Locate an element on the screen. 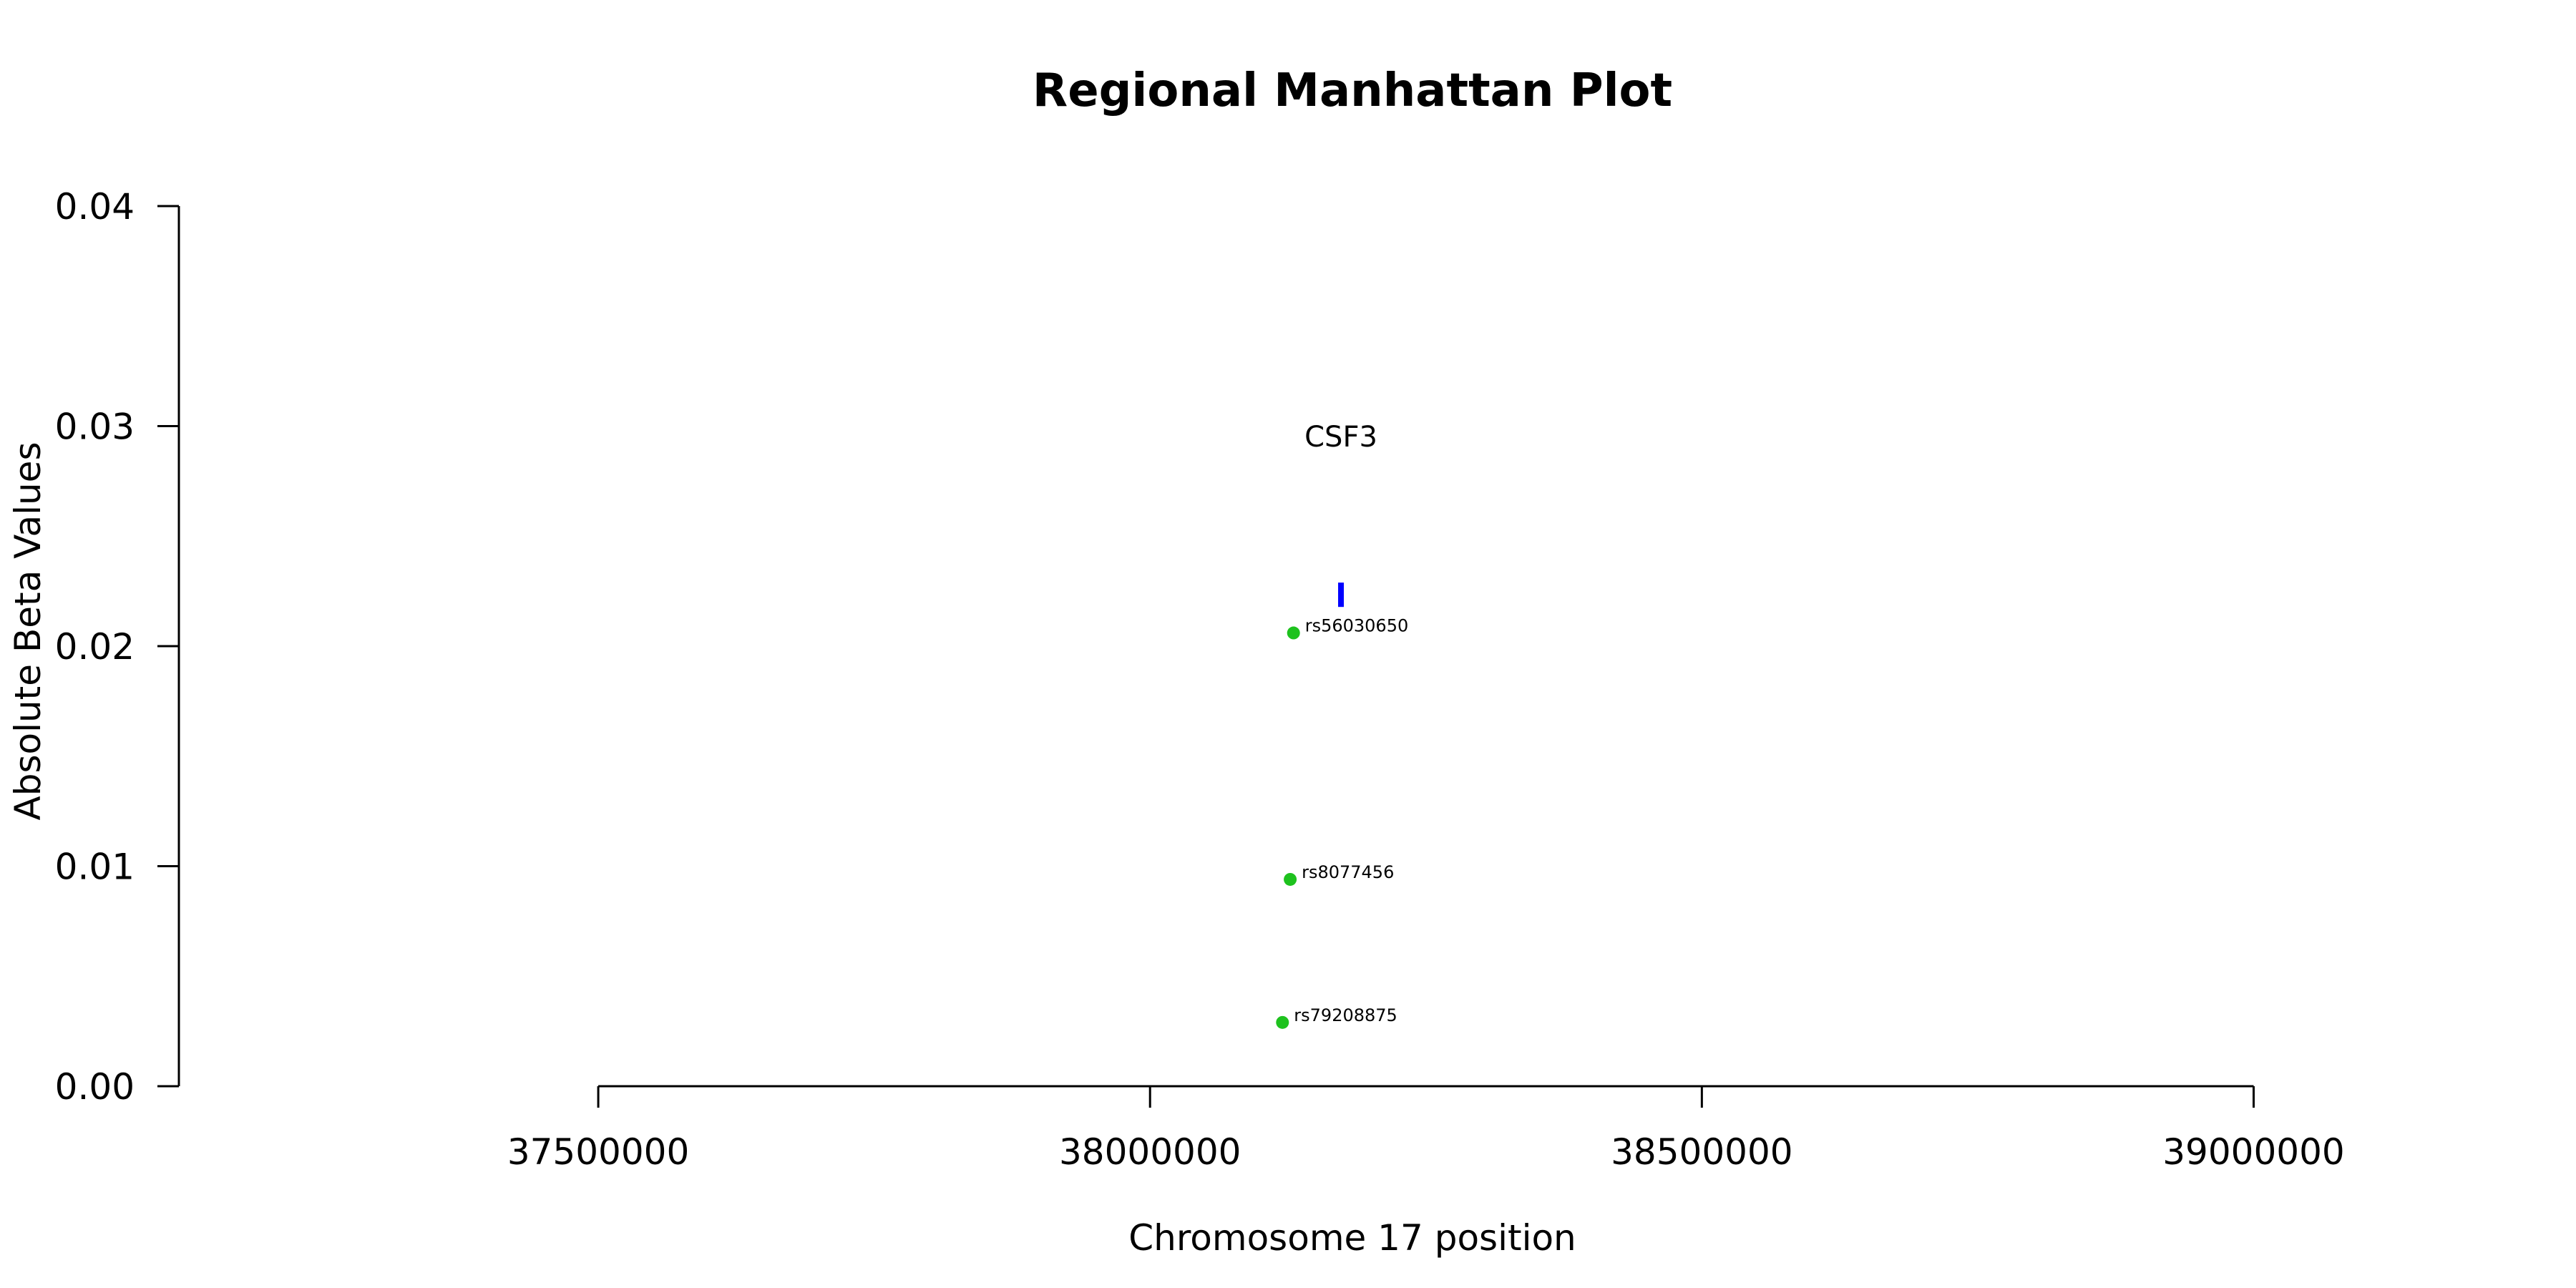 The height and width of the screenshot is (1288, 2576). x-axis-label: Chromosome 17 position is located at coordinates (1352, 1238).